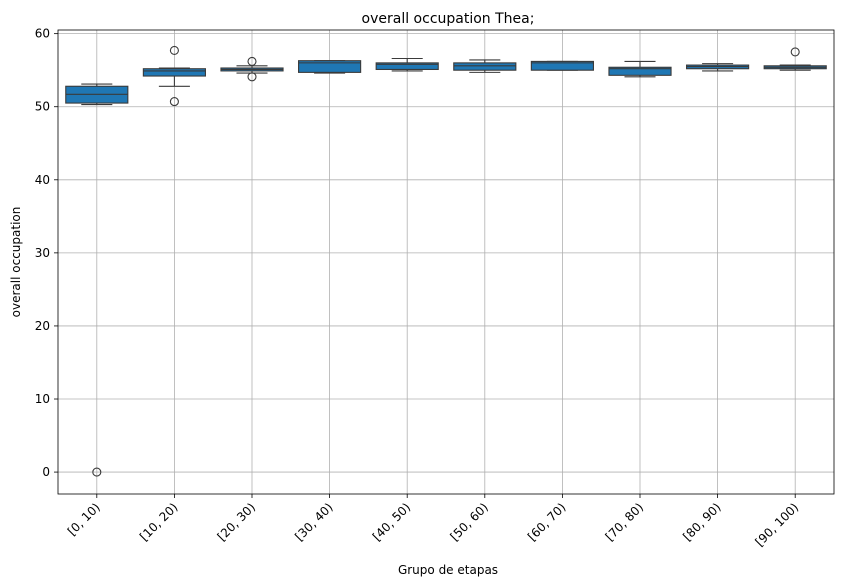  What do you see at coordinates (16, 262) in the screenshot?
I see `y-axis-label: overall occupation` at bounding box center [16, 262].